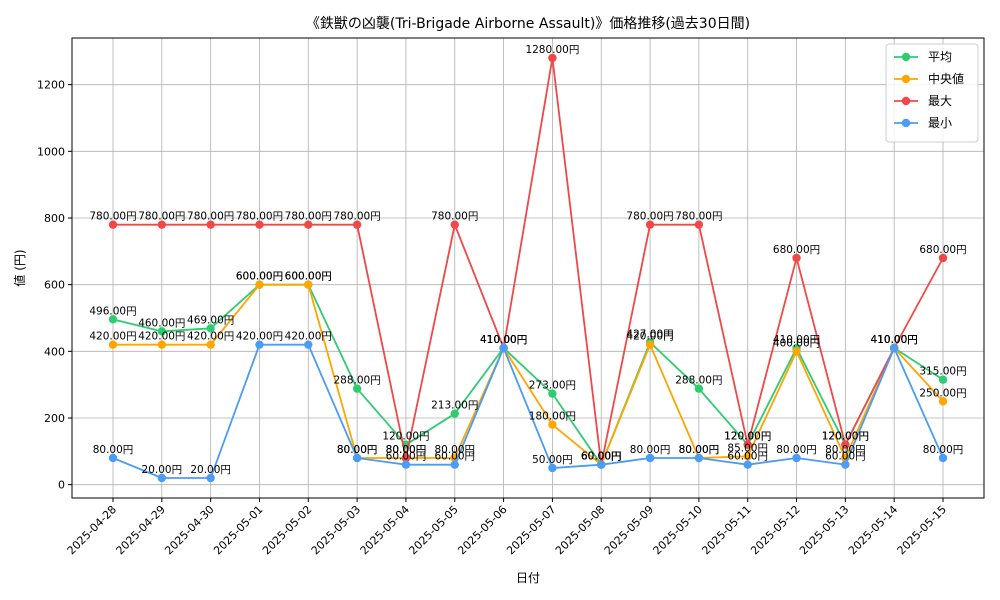  What do you see at coordinates (210, 320) in the screenshot?
I see `data-label: 469.00円` at bounding box center [210, 320].